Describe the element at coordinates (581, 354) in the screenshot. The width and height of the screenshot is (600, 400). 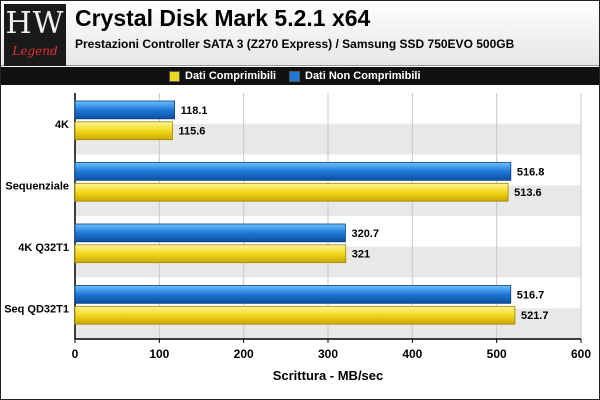
I see `x-tick-label: 600` at that location.